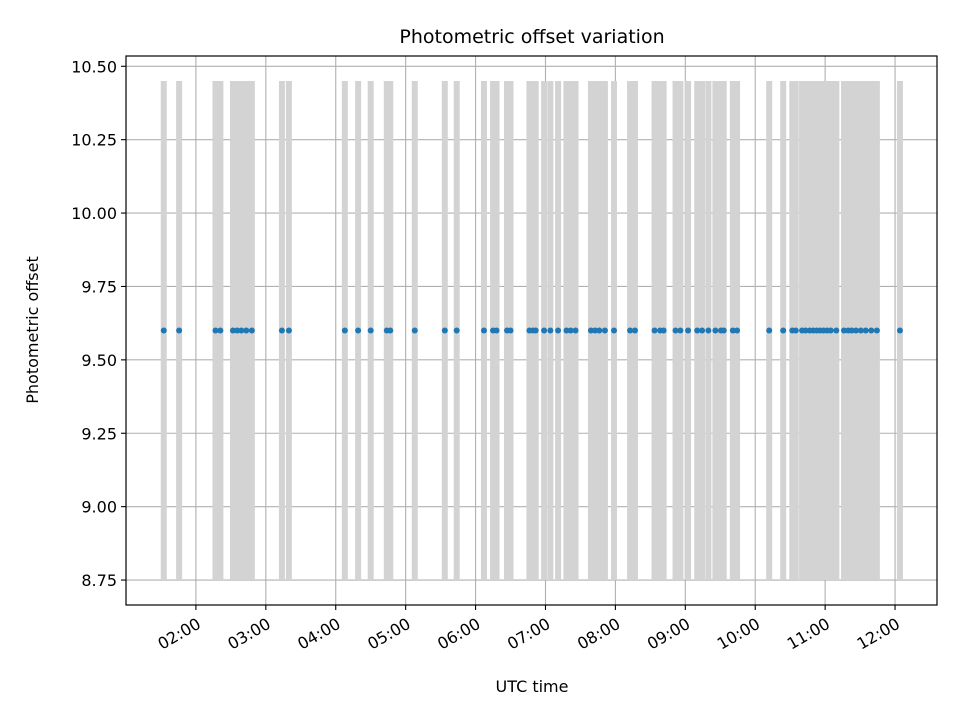 This screenshot has height=720, width=960. What do you see at coordinates (94, 140) in the screenshot?
I see `y-tick-label-6: 10.25` at bounding box center [94, 140].